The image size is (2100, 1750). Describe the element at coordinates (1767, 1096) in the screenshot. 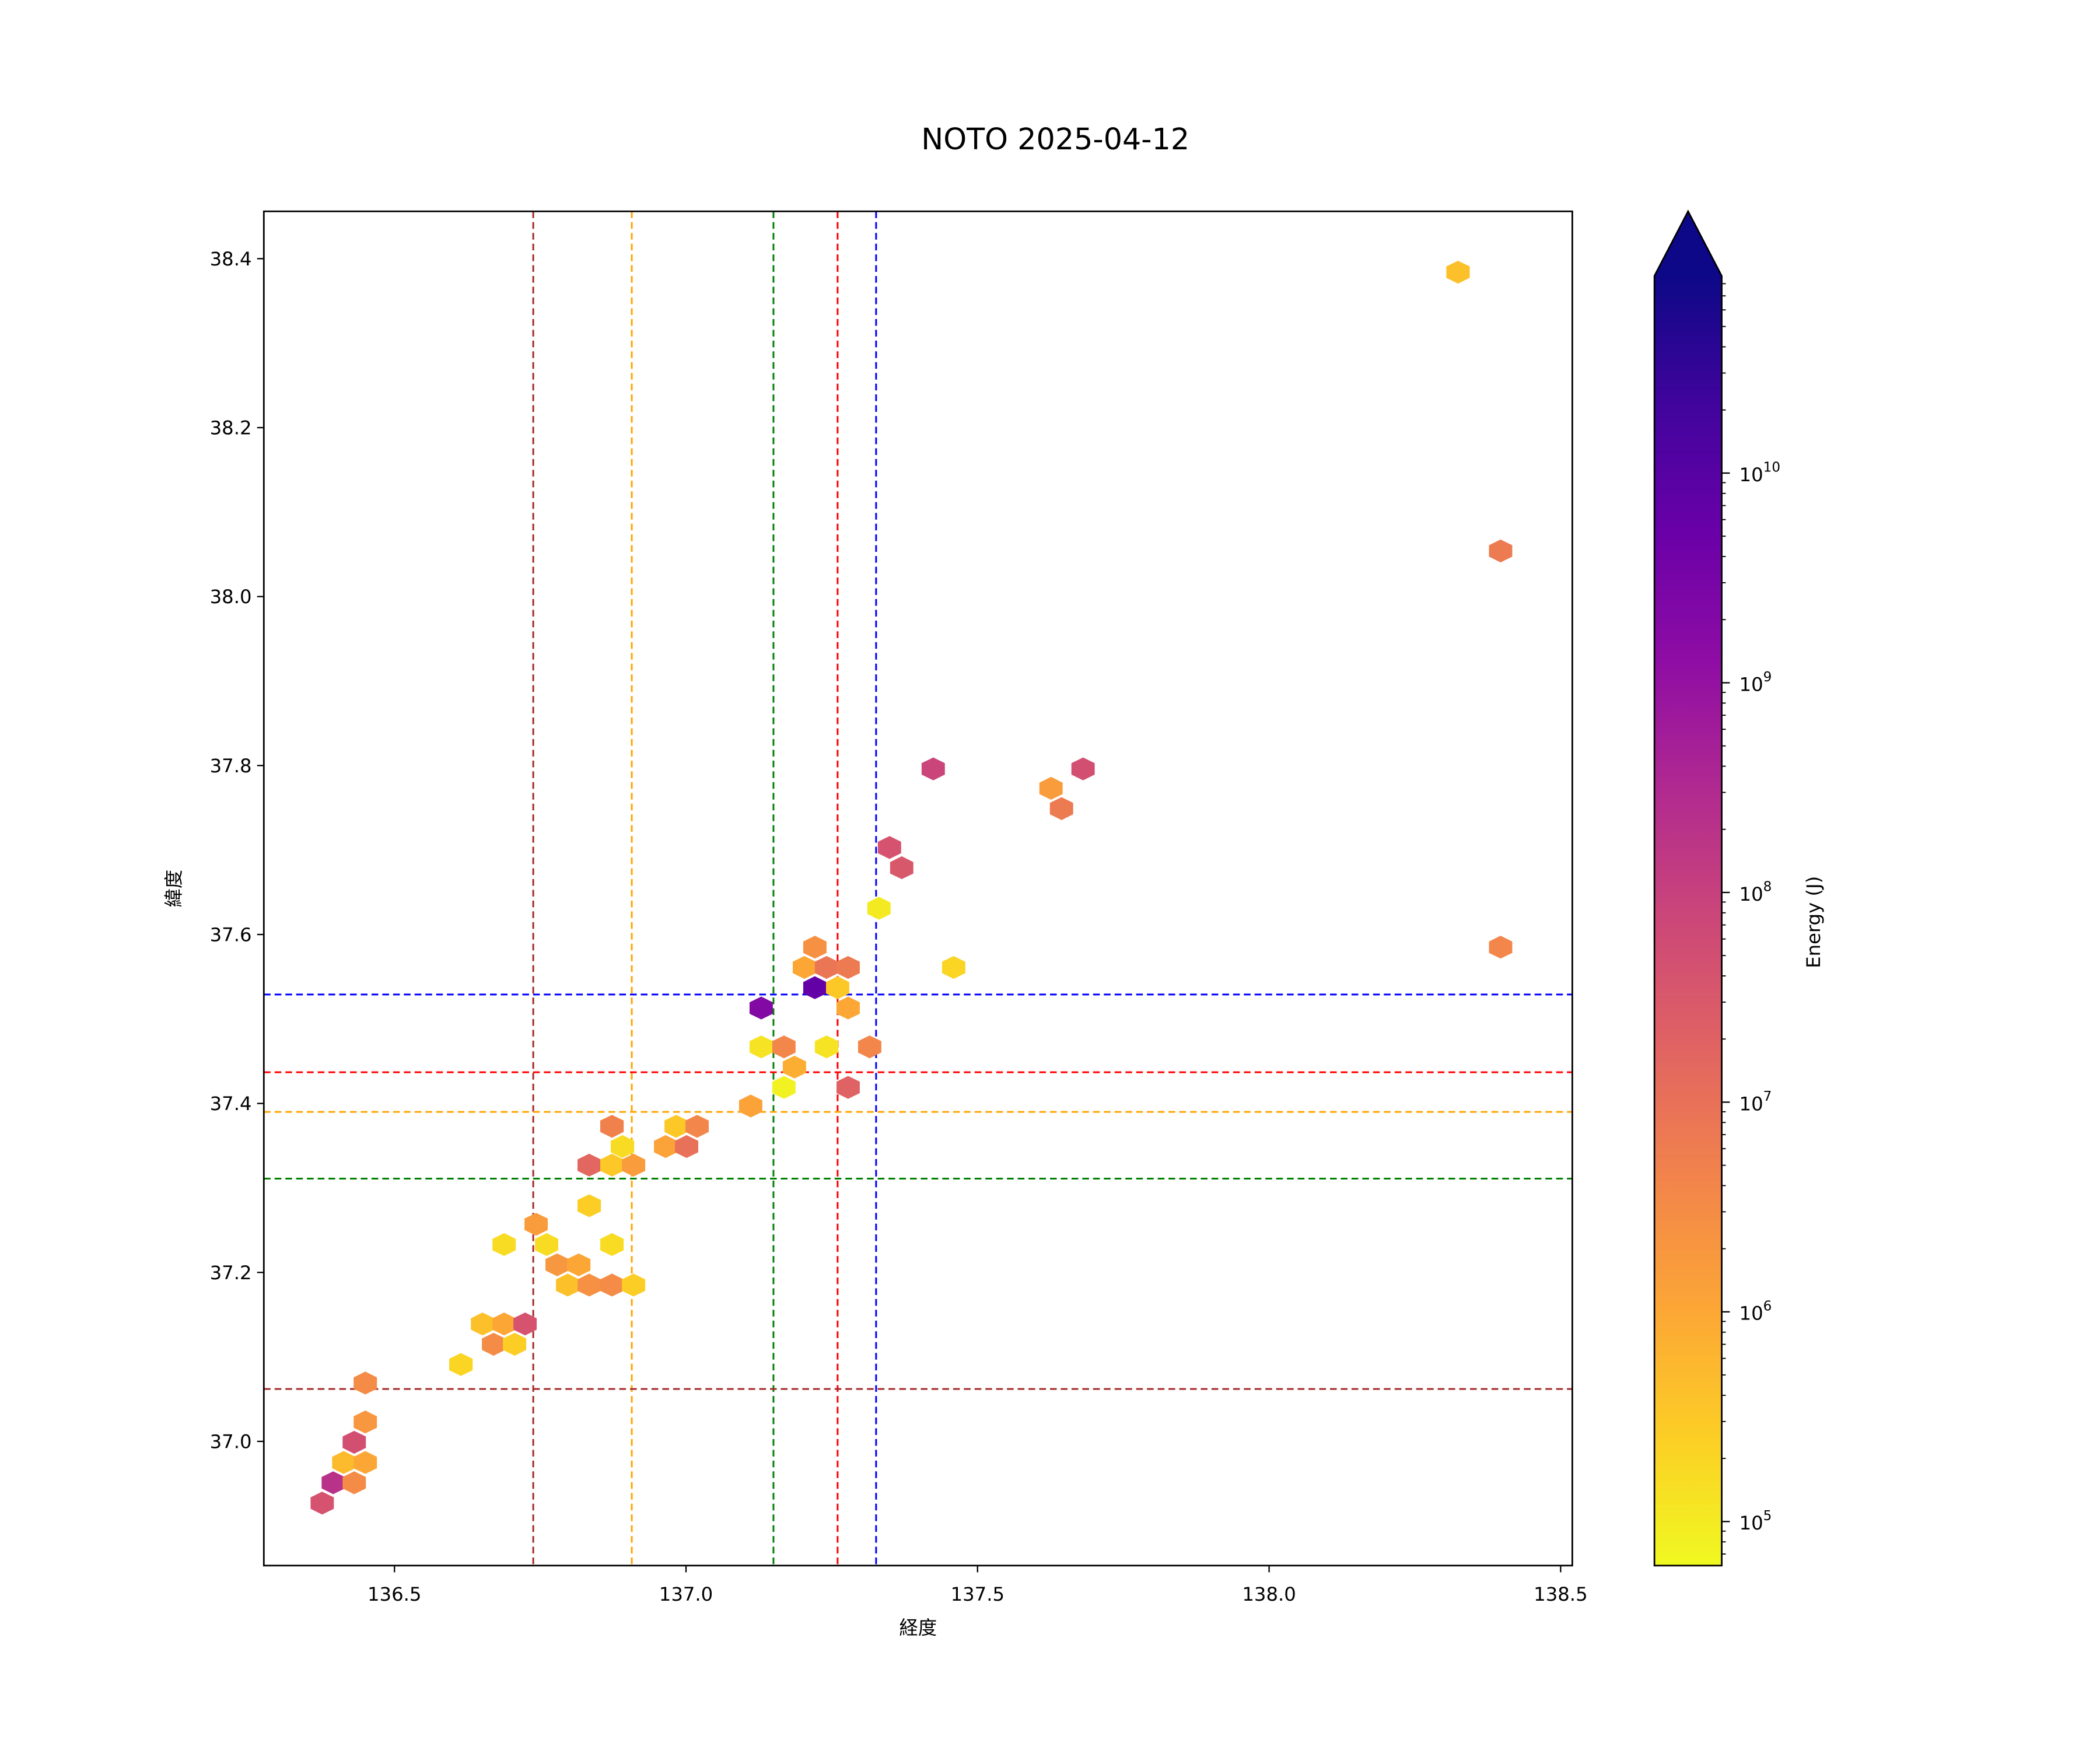

I see `colorbar-tick-exponent: 7` at that location.